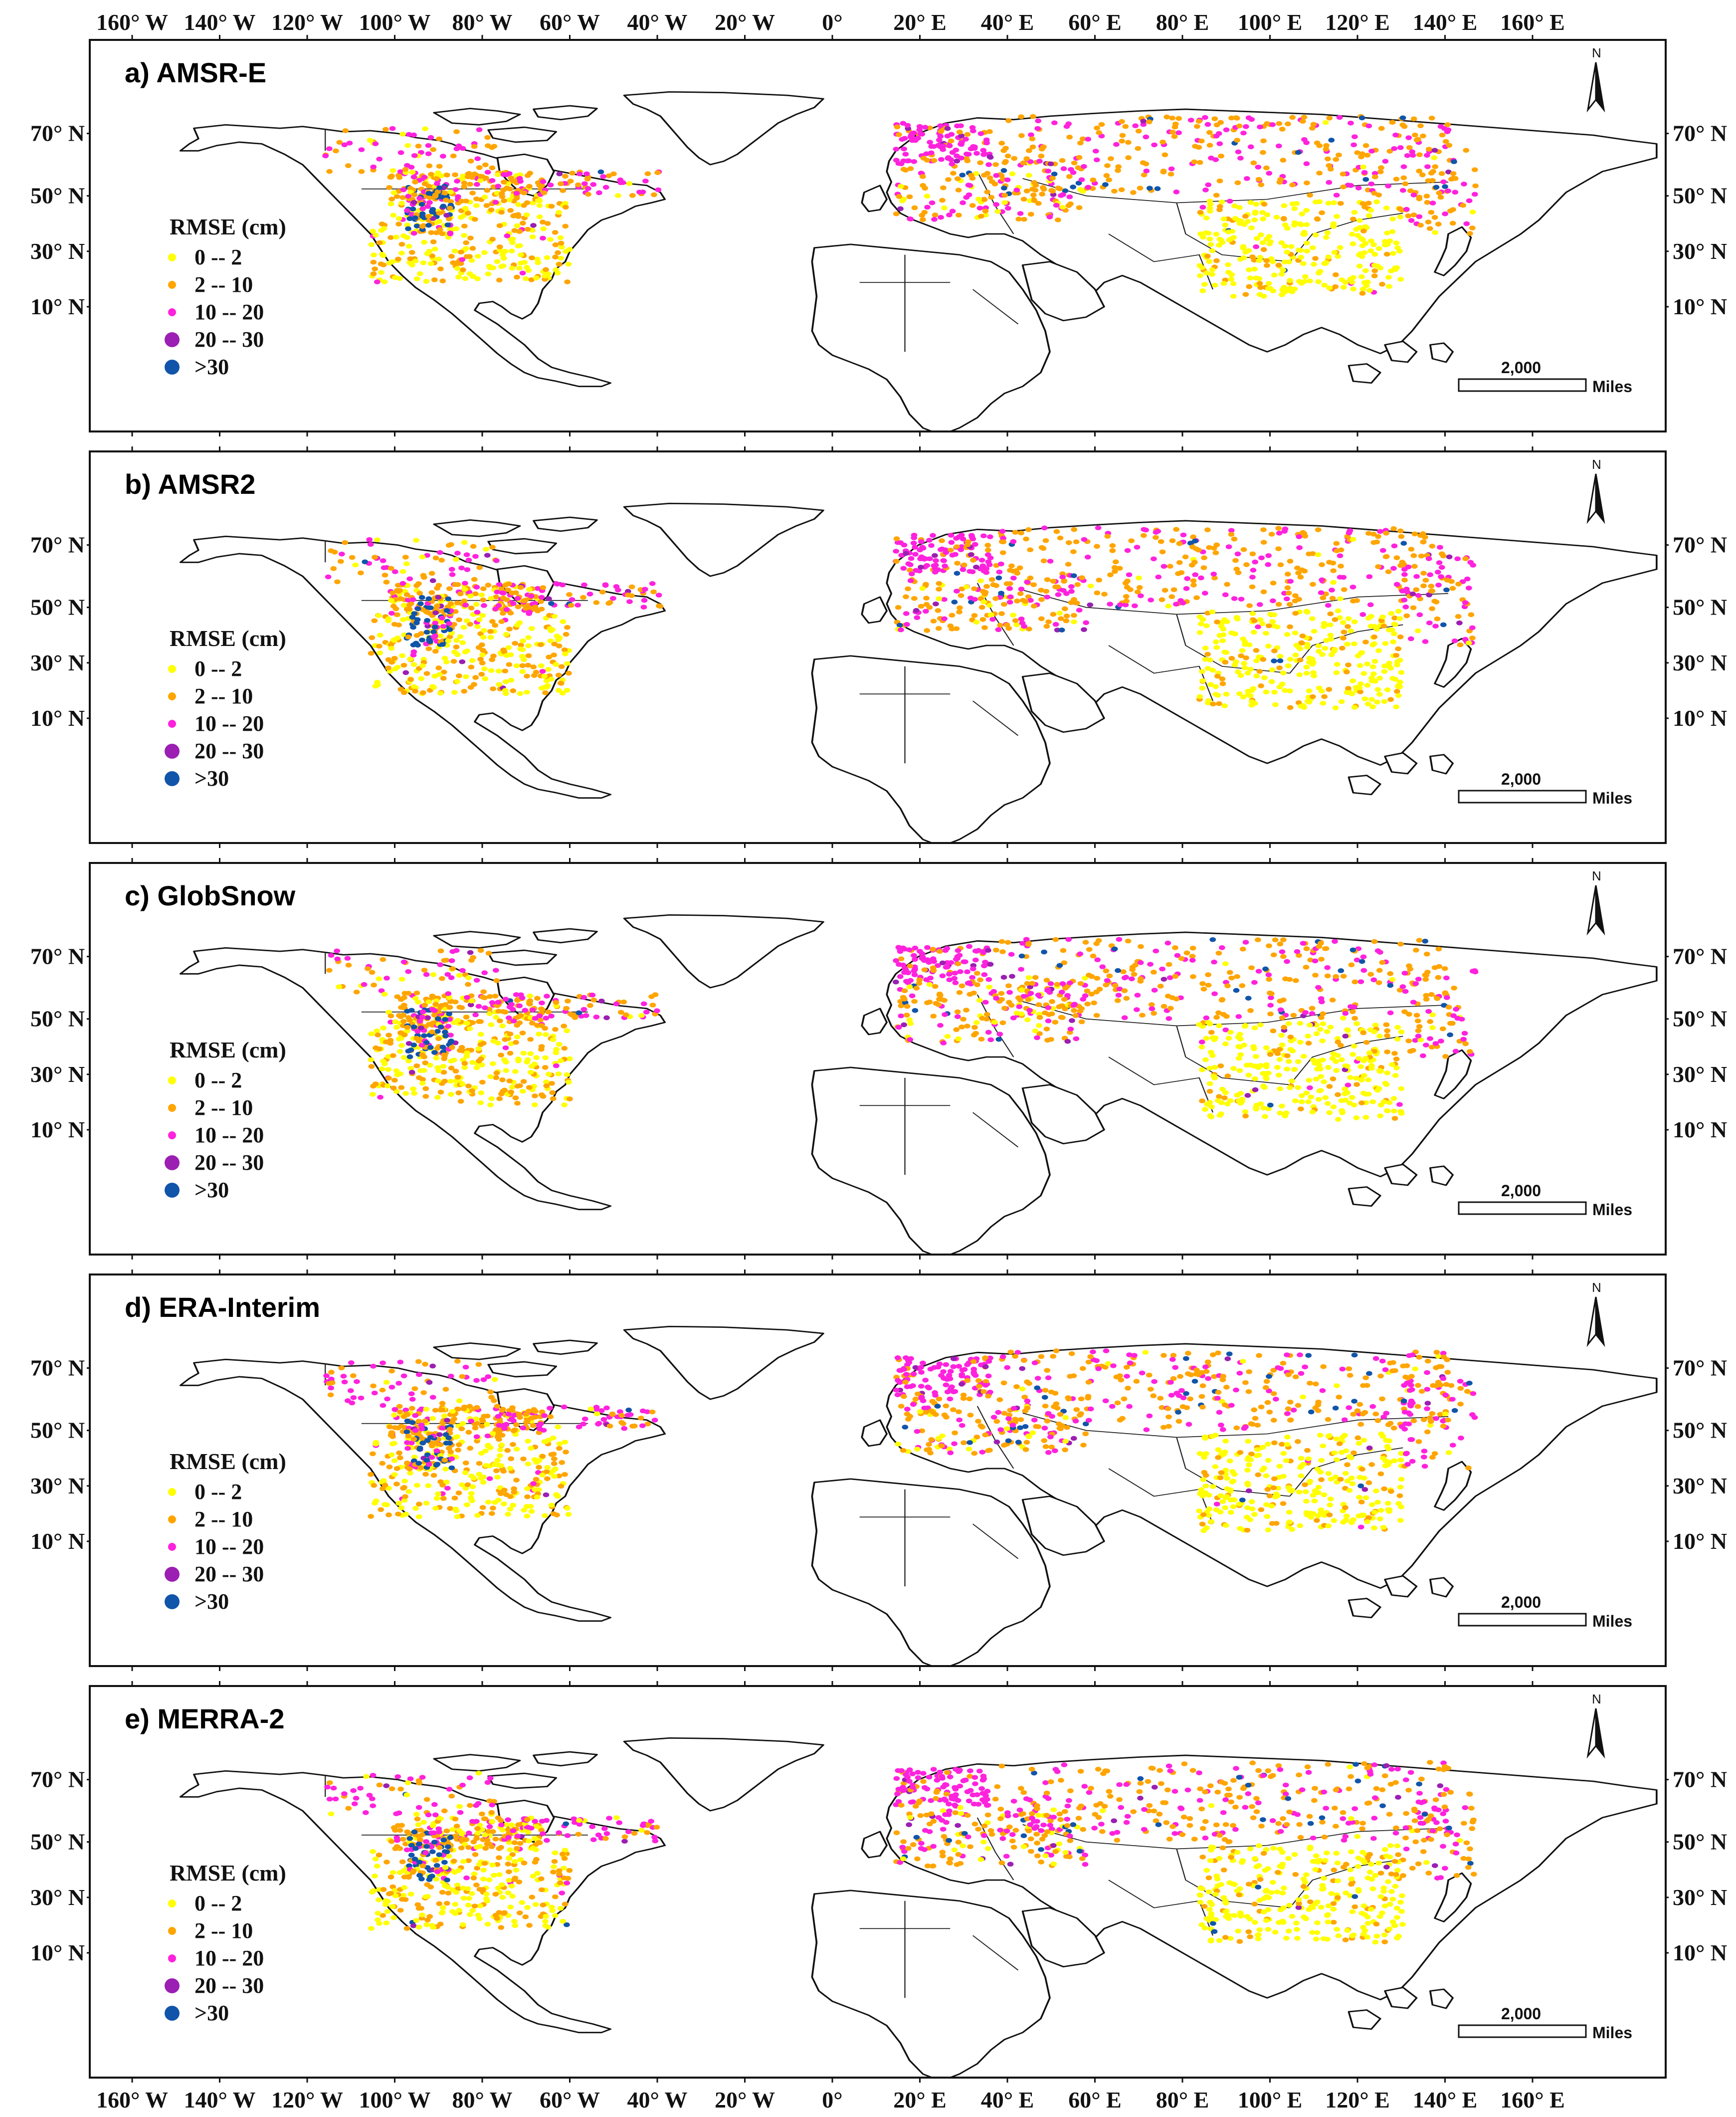 The image size is (1736, 2117). I want to click on station-dots, so click(901, 617).